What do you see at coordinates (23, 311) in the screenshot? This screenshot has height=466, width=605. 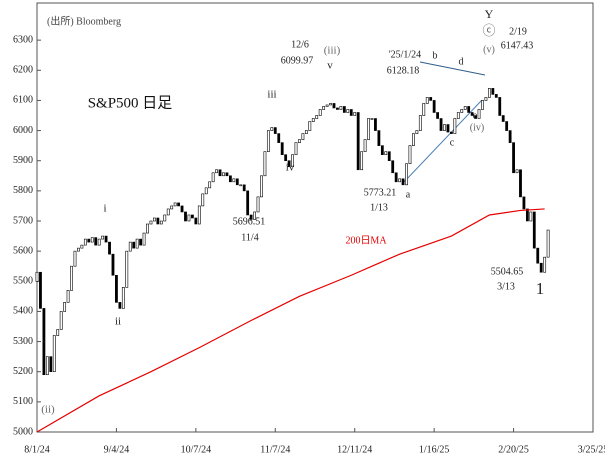 I see `y-tick-label: 5400` at bounding box center [23, 311].